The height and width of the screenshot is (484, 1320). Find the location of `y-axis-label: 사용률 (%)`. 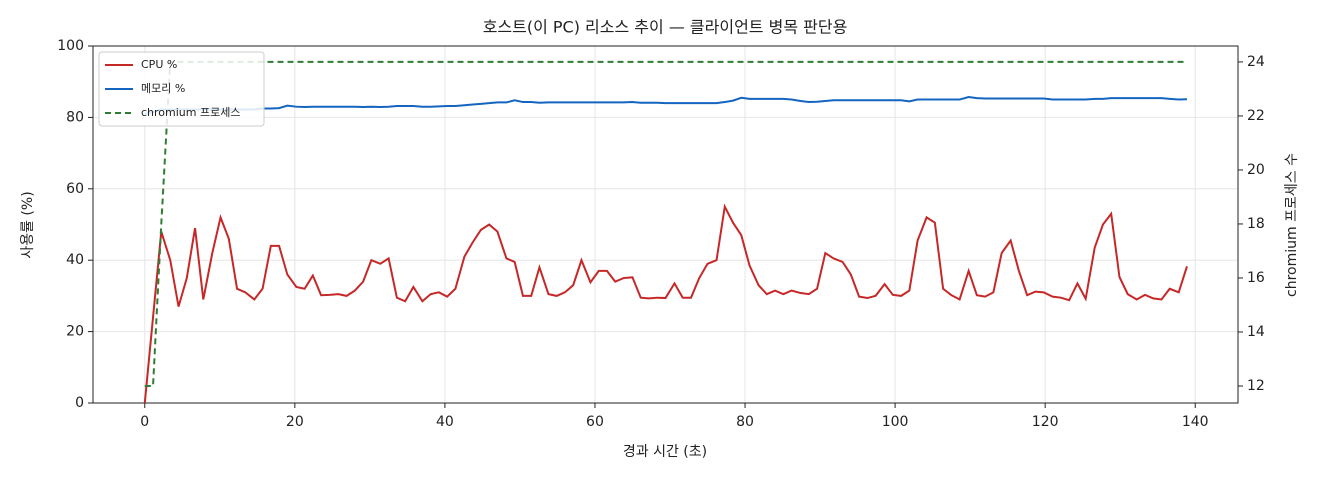

y-axis-label: 사용률 (%) is located at coordinates (28, 224).